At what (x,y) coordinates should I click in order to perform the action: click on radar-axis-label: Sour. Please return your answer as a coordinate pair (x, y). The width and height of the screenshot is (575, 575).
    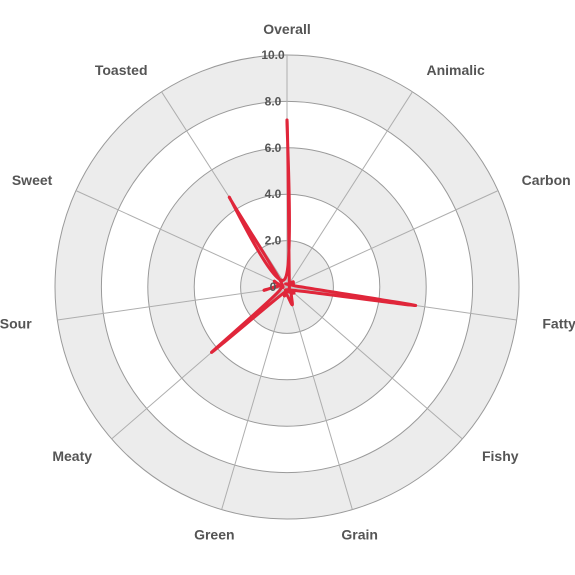
    Looking at the image, I should click on (16, 324).